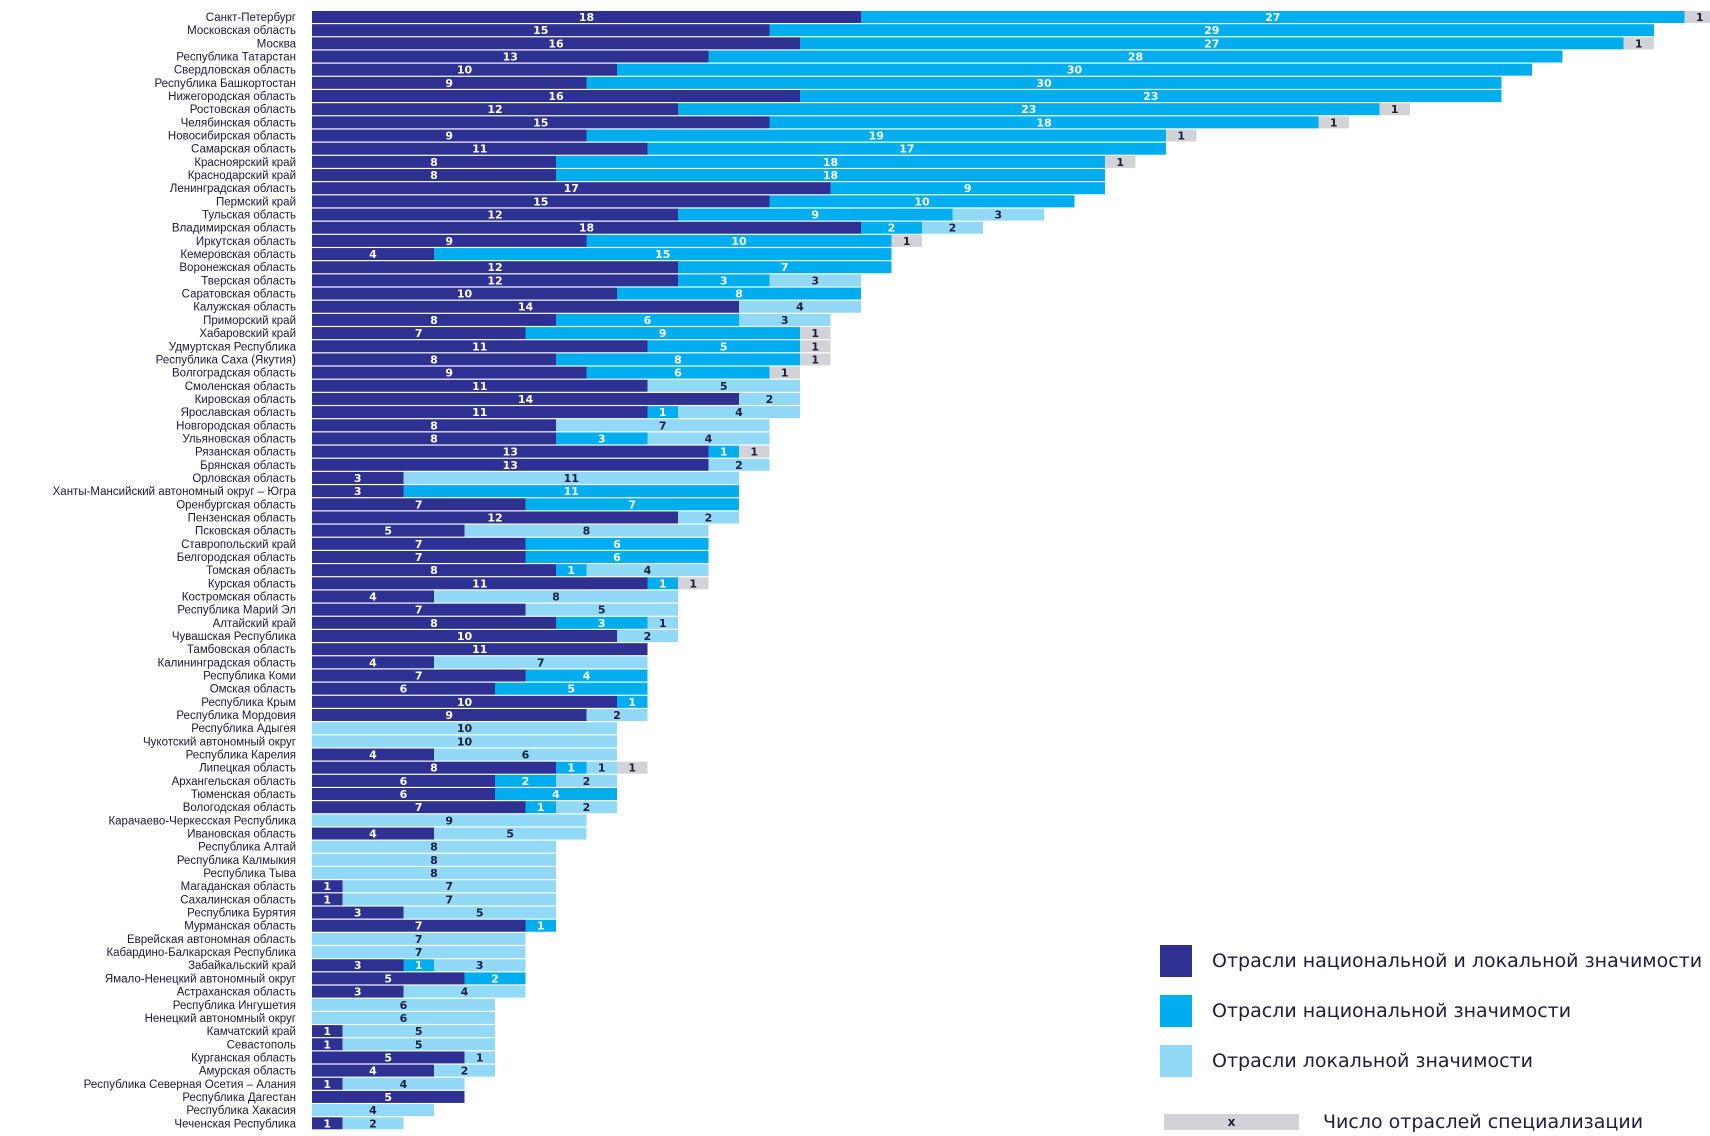  What do you see at coordinates (494, 267) in the screenshot?
I see `data-label-1-20: 12` at bounding box center [494, 267].